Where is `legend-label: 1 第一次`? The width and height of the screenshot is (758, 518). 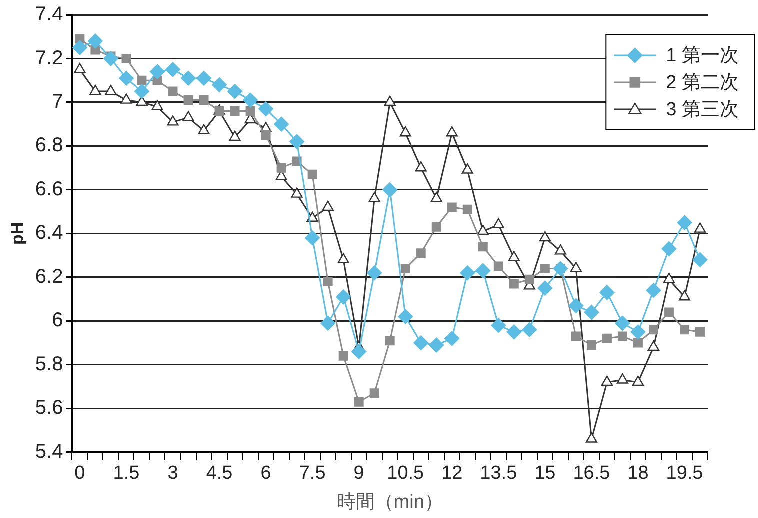
legend-label: 1 第一次 is located at coordinates (703, 56).